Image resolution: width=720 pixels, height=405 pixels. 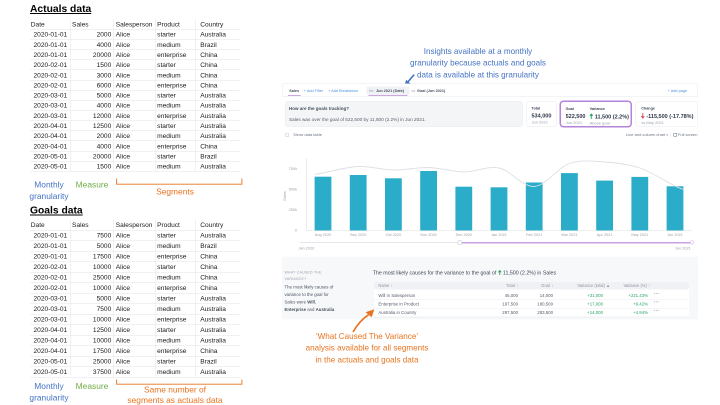 What do you see at coordinates (358, 235) in the screenshot?
I see `svg-text: Sep 2020` at bounding box center [358, 235].